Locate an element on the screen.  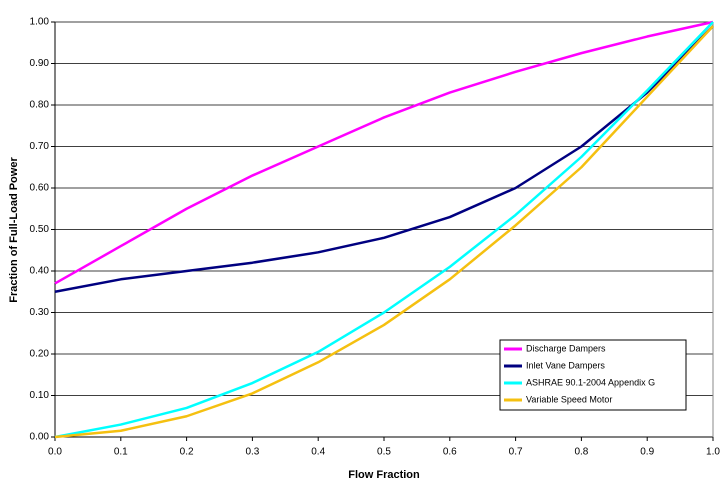
y-tick-label: 0.20 is located at coordinates (40, 354).